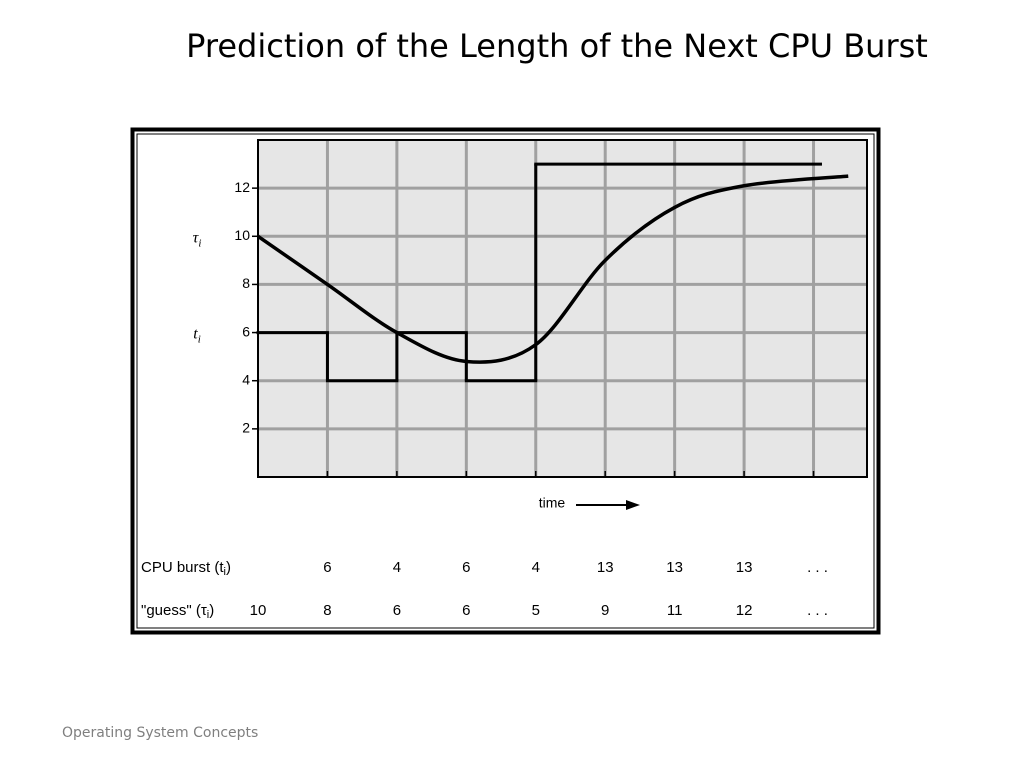  I want to click on time-arrowhead, so click(633, 505).